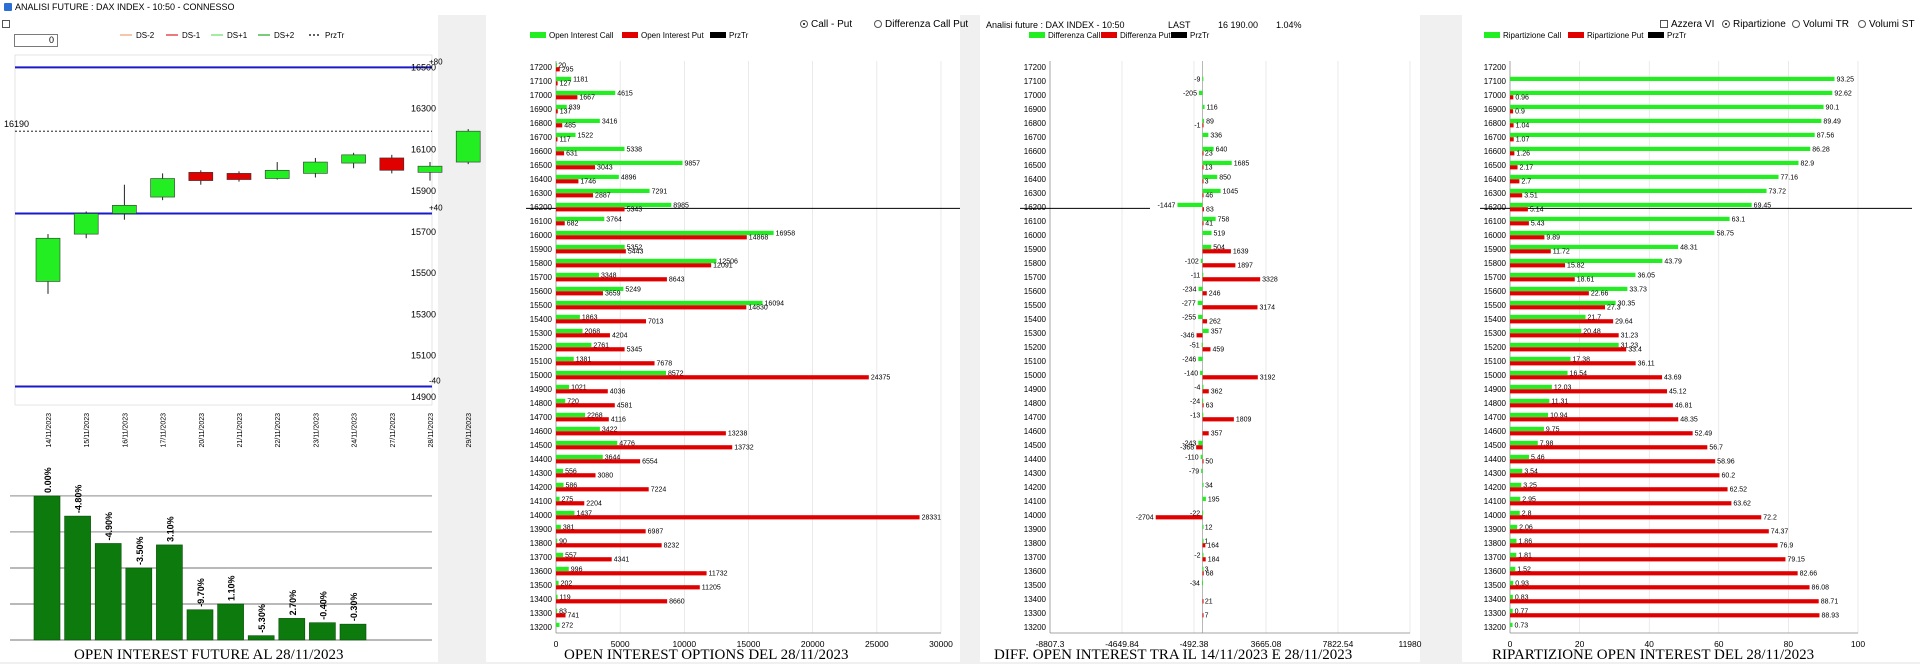 This screenshot has height=664, width=1920. What do you see at coordinates (1219, 247) in the screenshot?
I see `diff-bar-label: 504` at bounding box center [1219, 247].